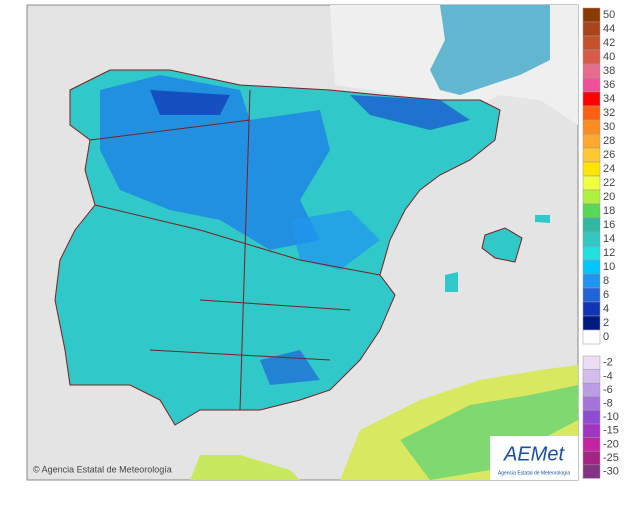 This screenshot has height=505, width=630. Describe the element at coordinates (502, 245) in the screenshot. I see `mallorca` at that location.